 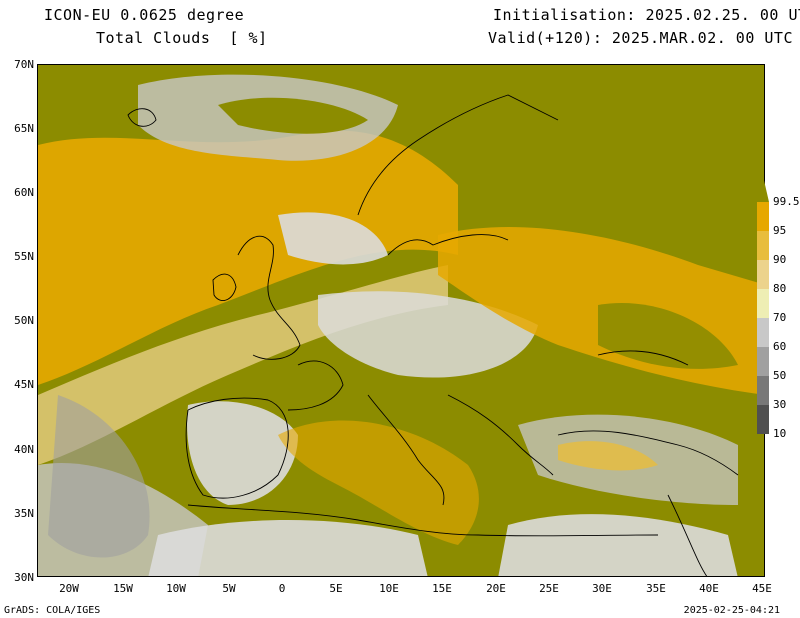 What do you see at coordinates (69, 588) in the screenshot?
I see `lon-label: 20W` at bounding box center [69, 588].